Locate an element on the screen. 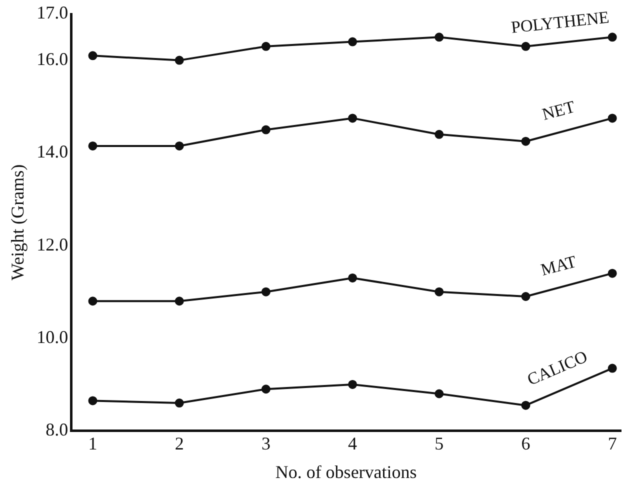 Image resolution: width=633 pixels, height=488 pixels. x-tick-label: 7 is located at coordinates (612, 443).